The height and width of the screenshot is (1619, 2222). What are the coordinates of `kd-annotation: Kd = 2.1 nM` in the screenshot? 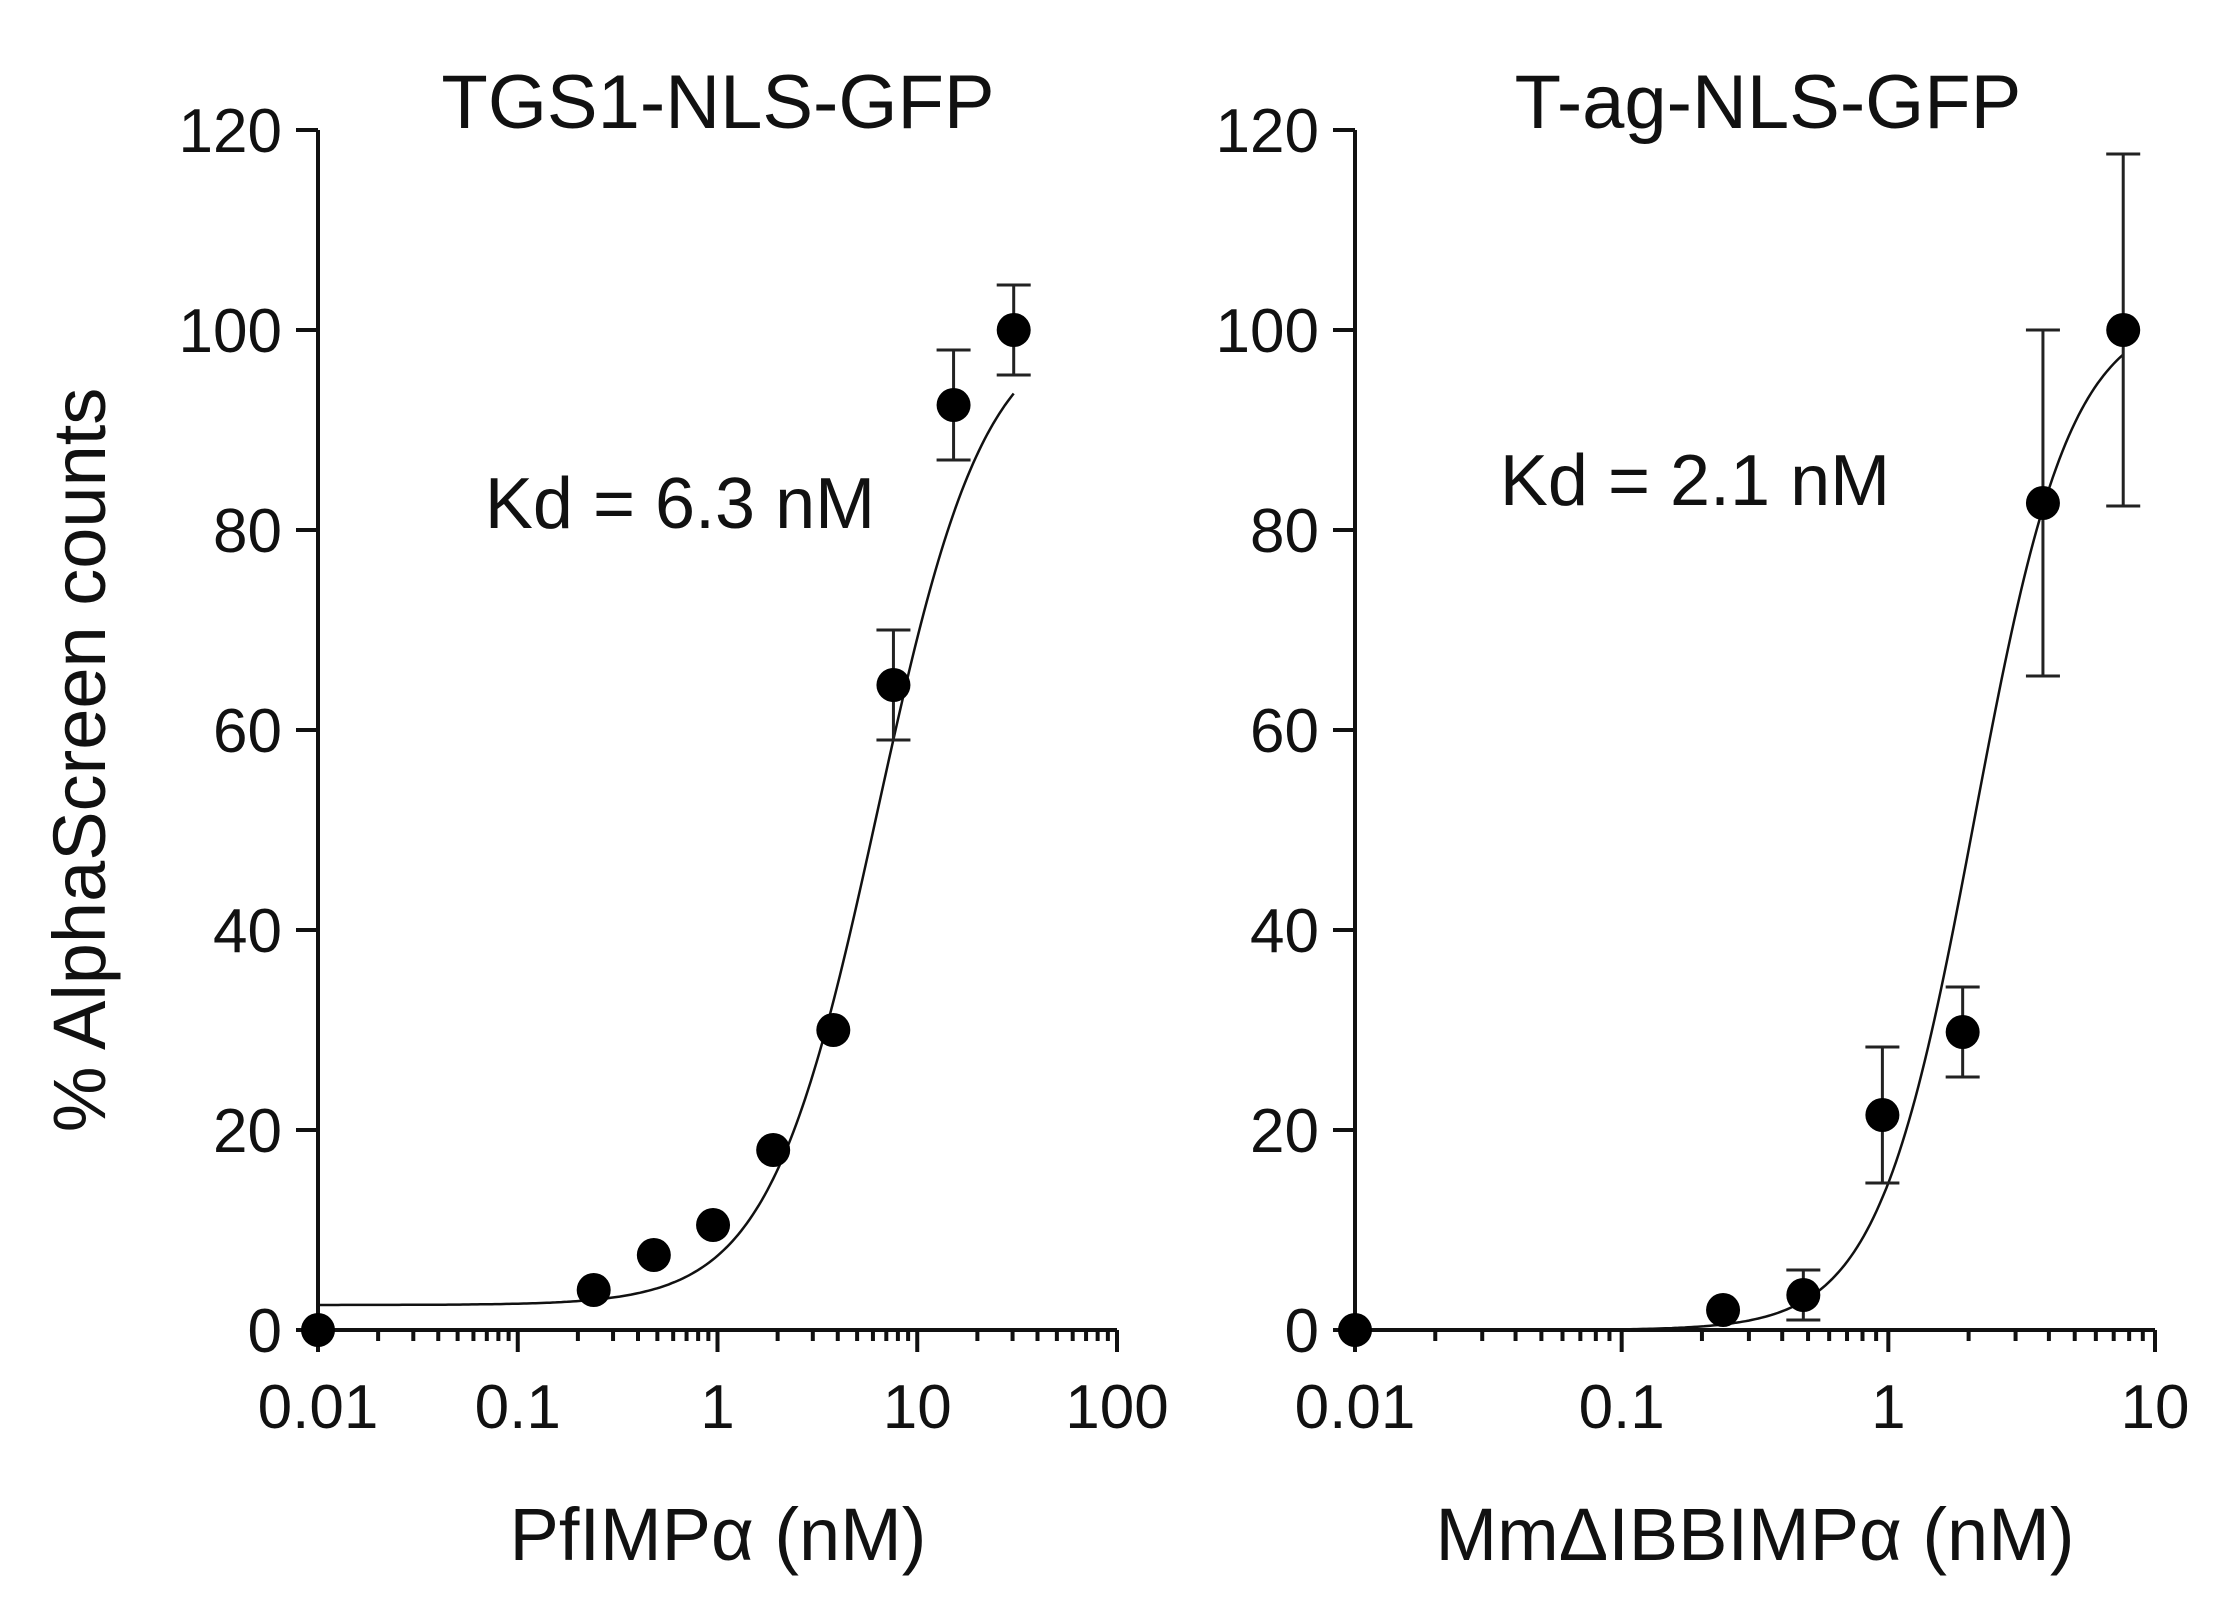 It's located at (1695, 481).